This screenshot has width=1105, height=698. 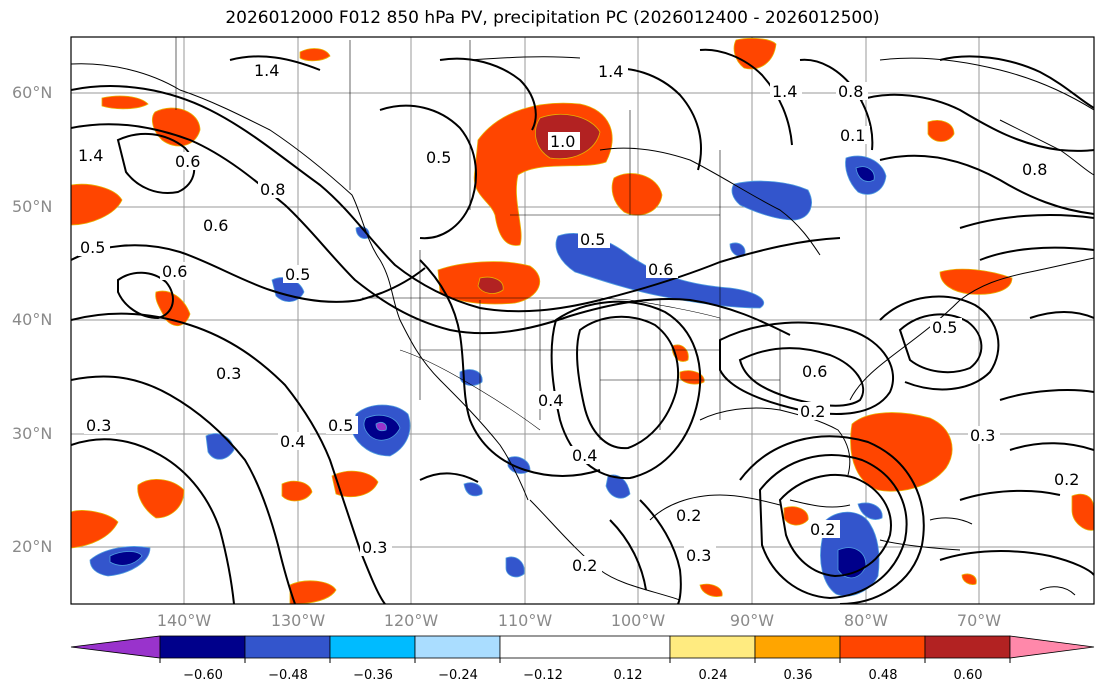 What do you see at coordinates (638, 620) in the screenshot?
I see `lon-label: 100°W` at bounding box center [638, 620].